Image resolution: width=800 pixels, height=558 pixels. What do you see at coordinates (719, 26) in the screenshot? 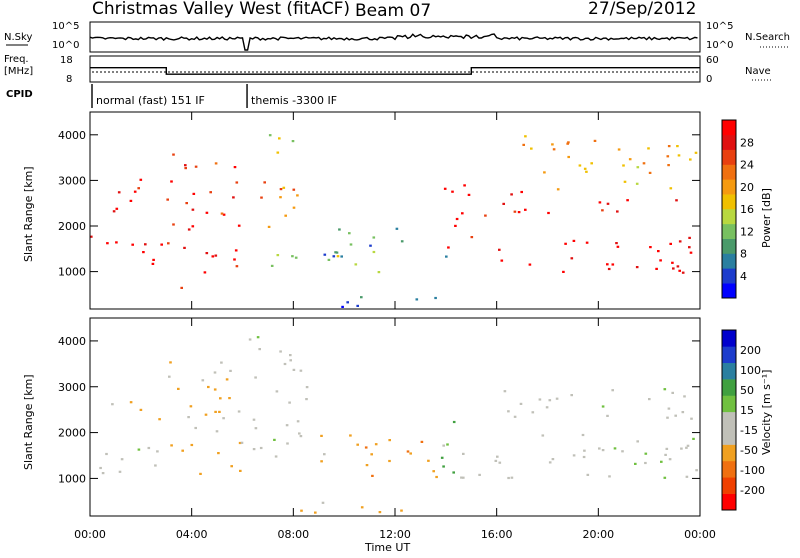
I see `nsearch-tick-top: 10^5` at bounding box center [719, 26].